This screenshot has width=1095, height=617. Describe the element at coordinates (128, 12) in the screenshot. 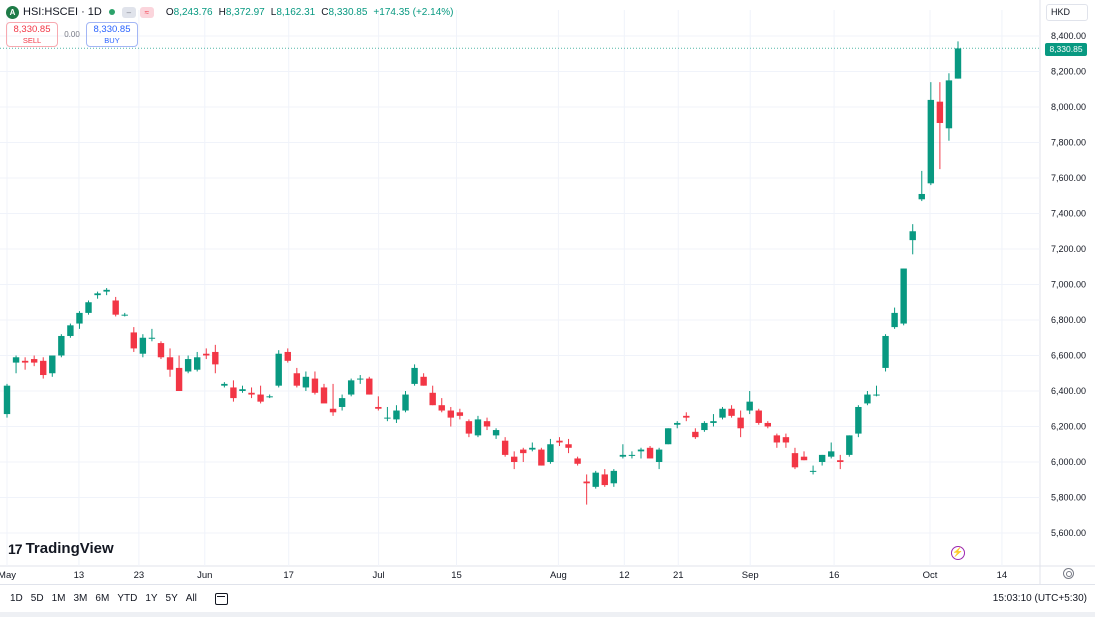

I see `minus-icon: –` at that location.